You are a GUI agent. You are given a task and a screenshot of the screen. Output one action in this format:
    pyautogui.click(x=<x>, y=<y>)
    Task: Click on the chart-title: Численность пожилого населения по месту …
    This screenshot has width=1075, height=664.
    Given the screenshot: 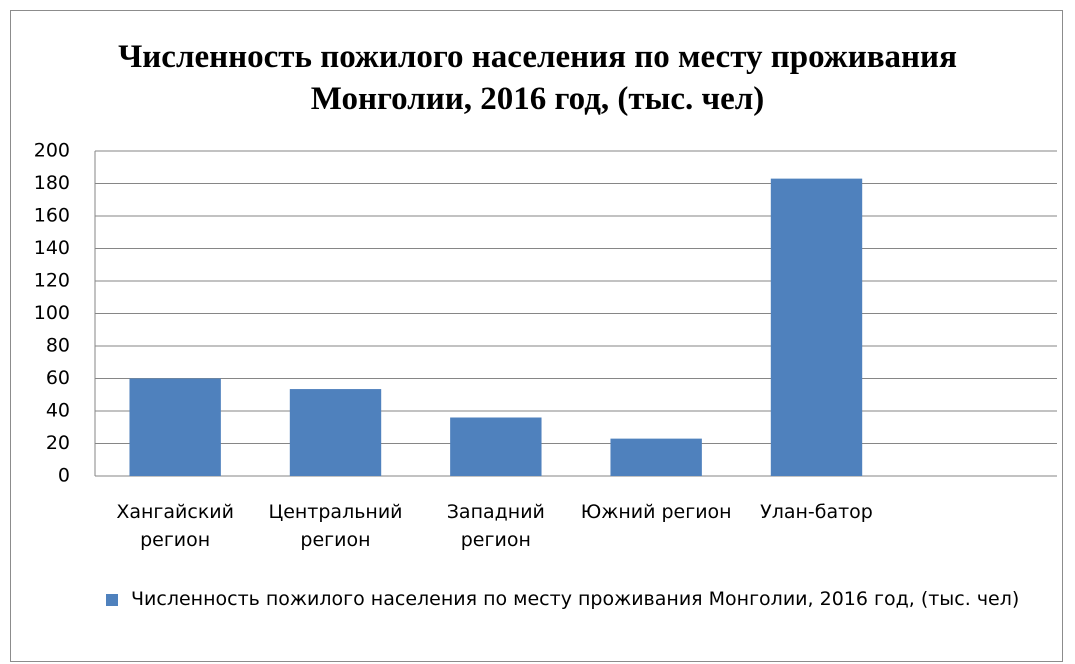 What is the action you would take?
    pyautogui.click(x=537, y=78)
    